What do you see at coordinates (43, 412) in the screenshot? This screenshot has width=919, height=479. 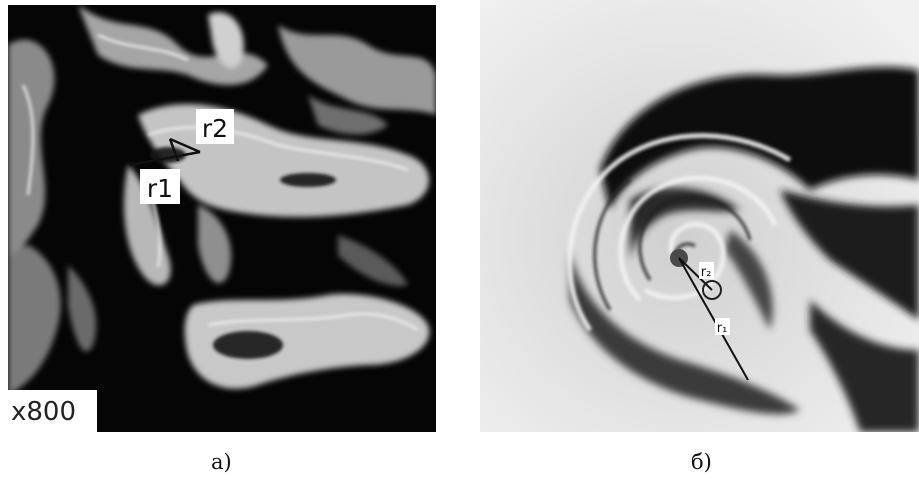 I see `magnification-label: x800` at bounding box center [43, 412].